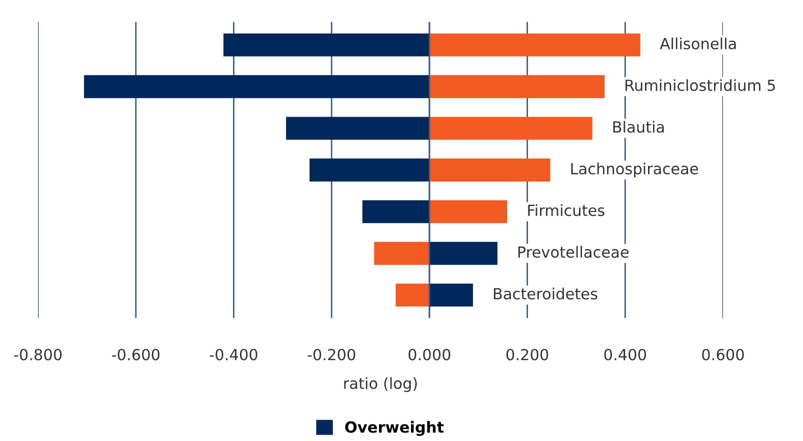  I want to click on y-tick-label: Allisonella, so click(698, 44).